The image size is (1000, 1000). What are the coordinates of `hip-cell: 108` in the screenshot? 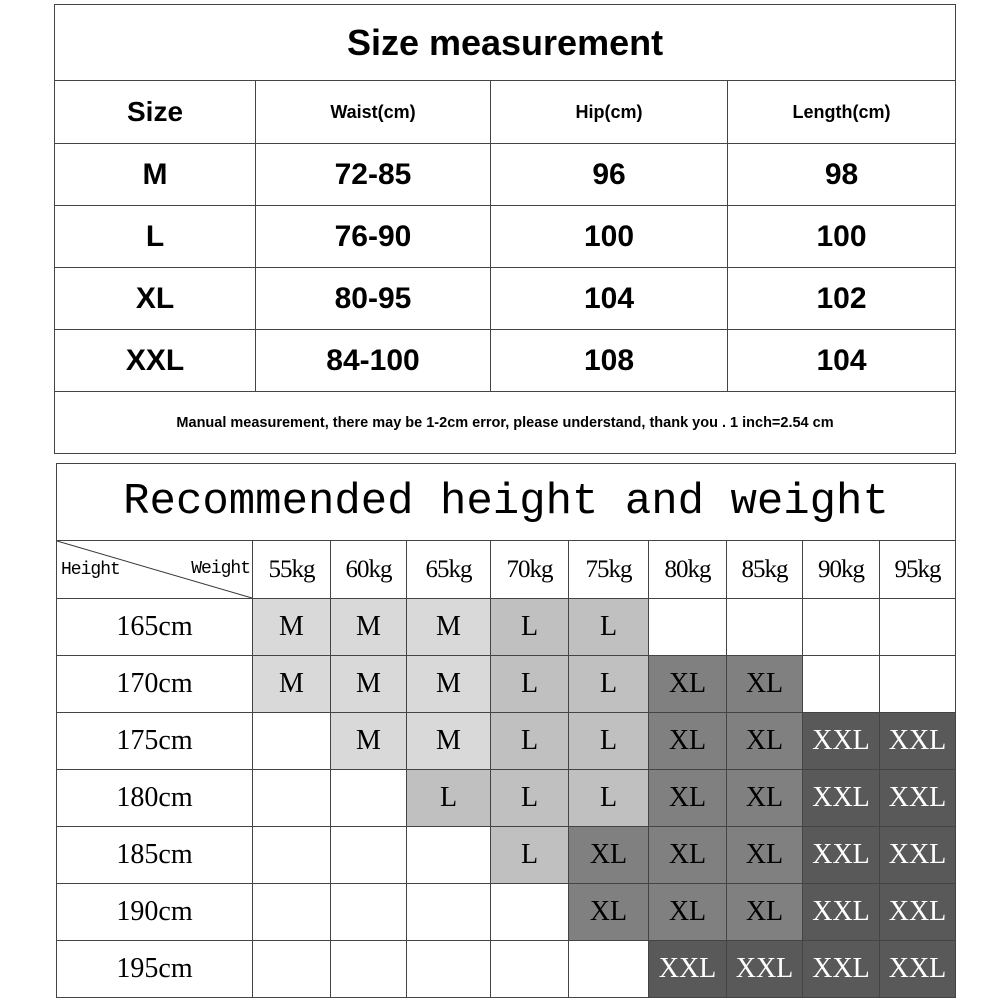 It's located at (609, 360).